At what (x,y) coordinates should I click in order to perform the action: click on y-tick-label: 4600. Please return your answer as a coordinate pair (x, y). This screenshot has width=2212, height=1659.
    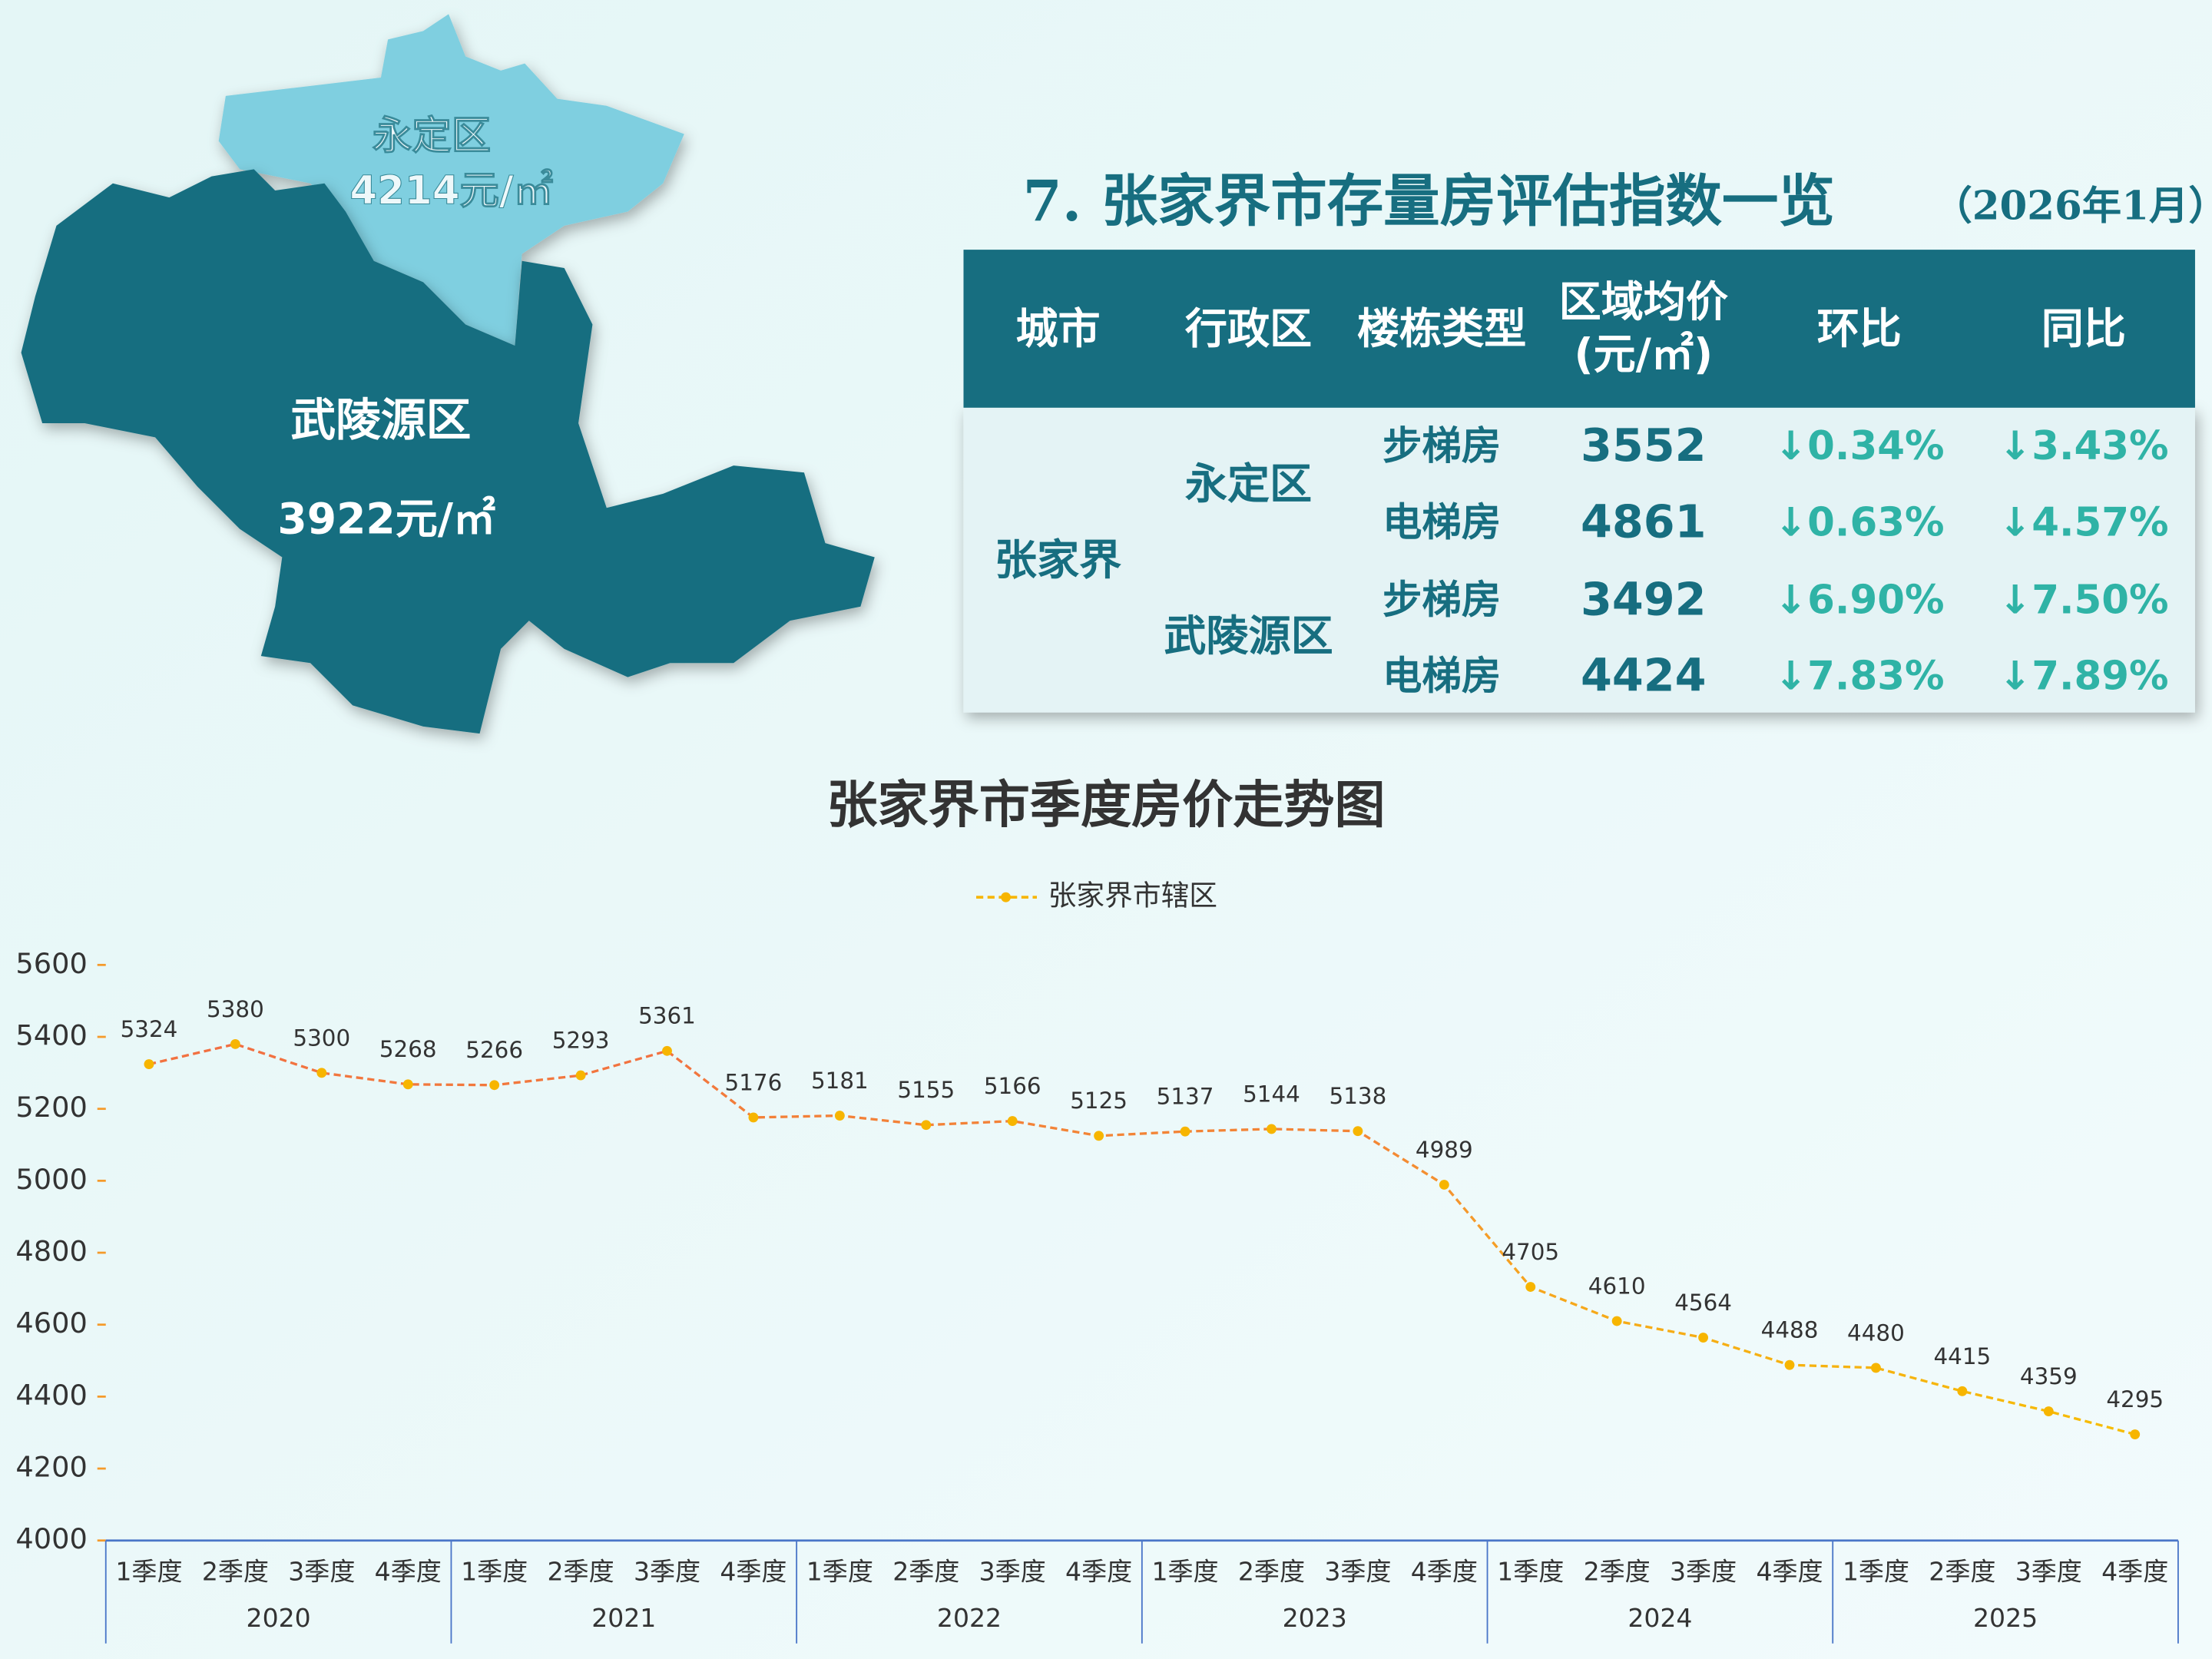
    Looking at the image, I should click on (51, 1322).